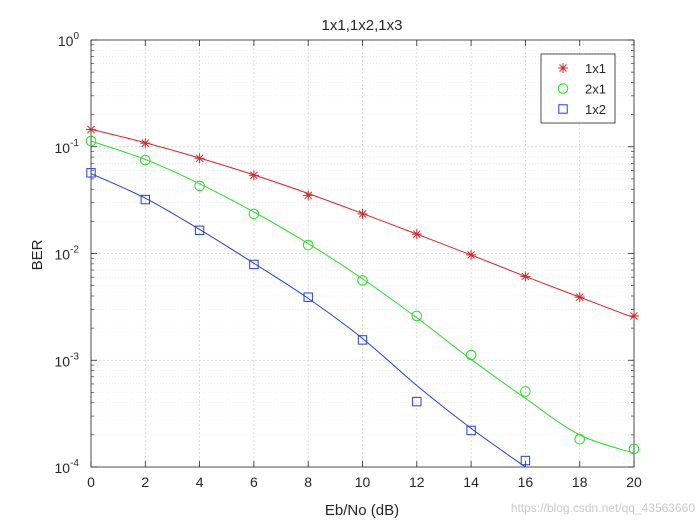 This screenshot has width=700, height=525. I want to click on x-tick-label: 8, so click(308, 482).